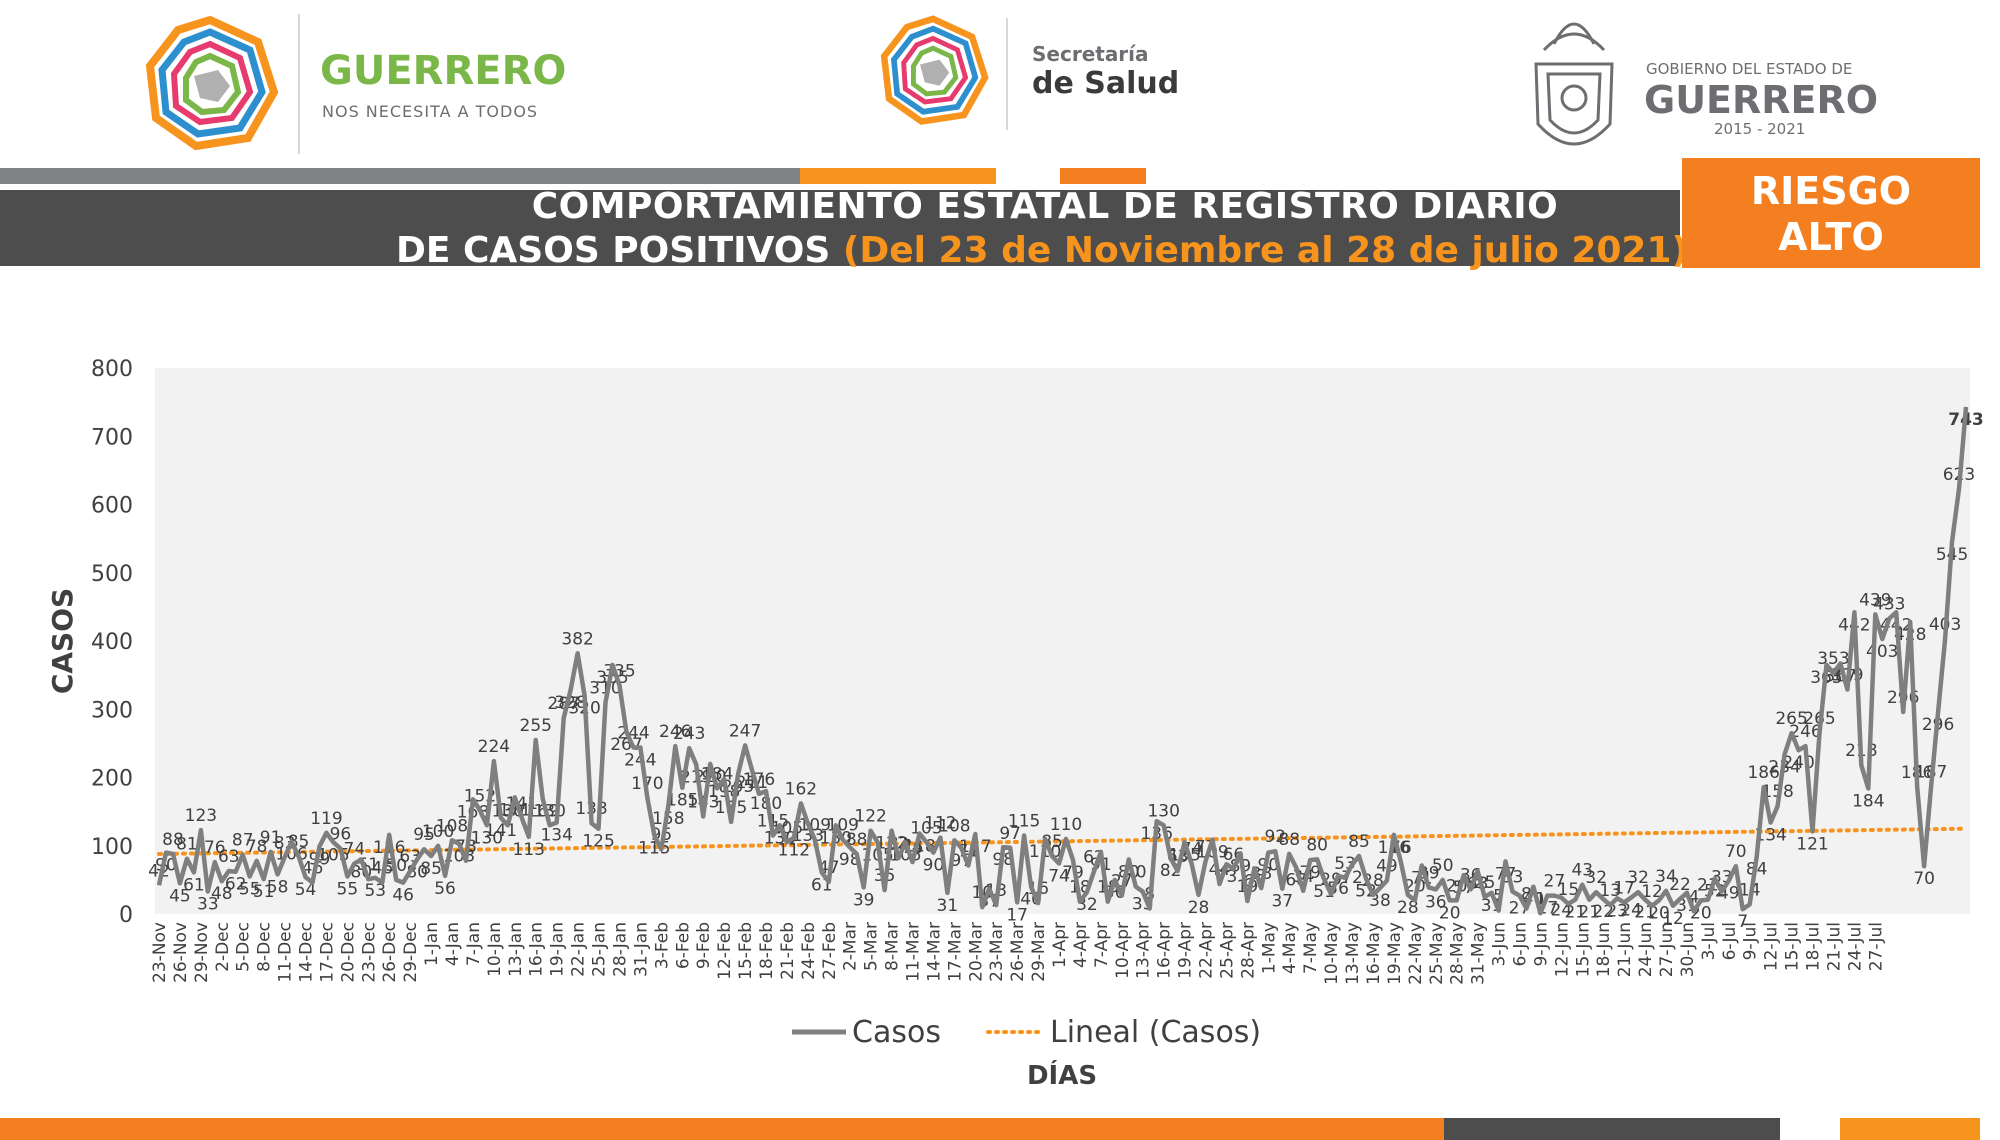 The width and height of the screenshot is (2000, 1140). I want to click on data-label: 54, so click(306, 890).